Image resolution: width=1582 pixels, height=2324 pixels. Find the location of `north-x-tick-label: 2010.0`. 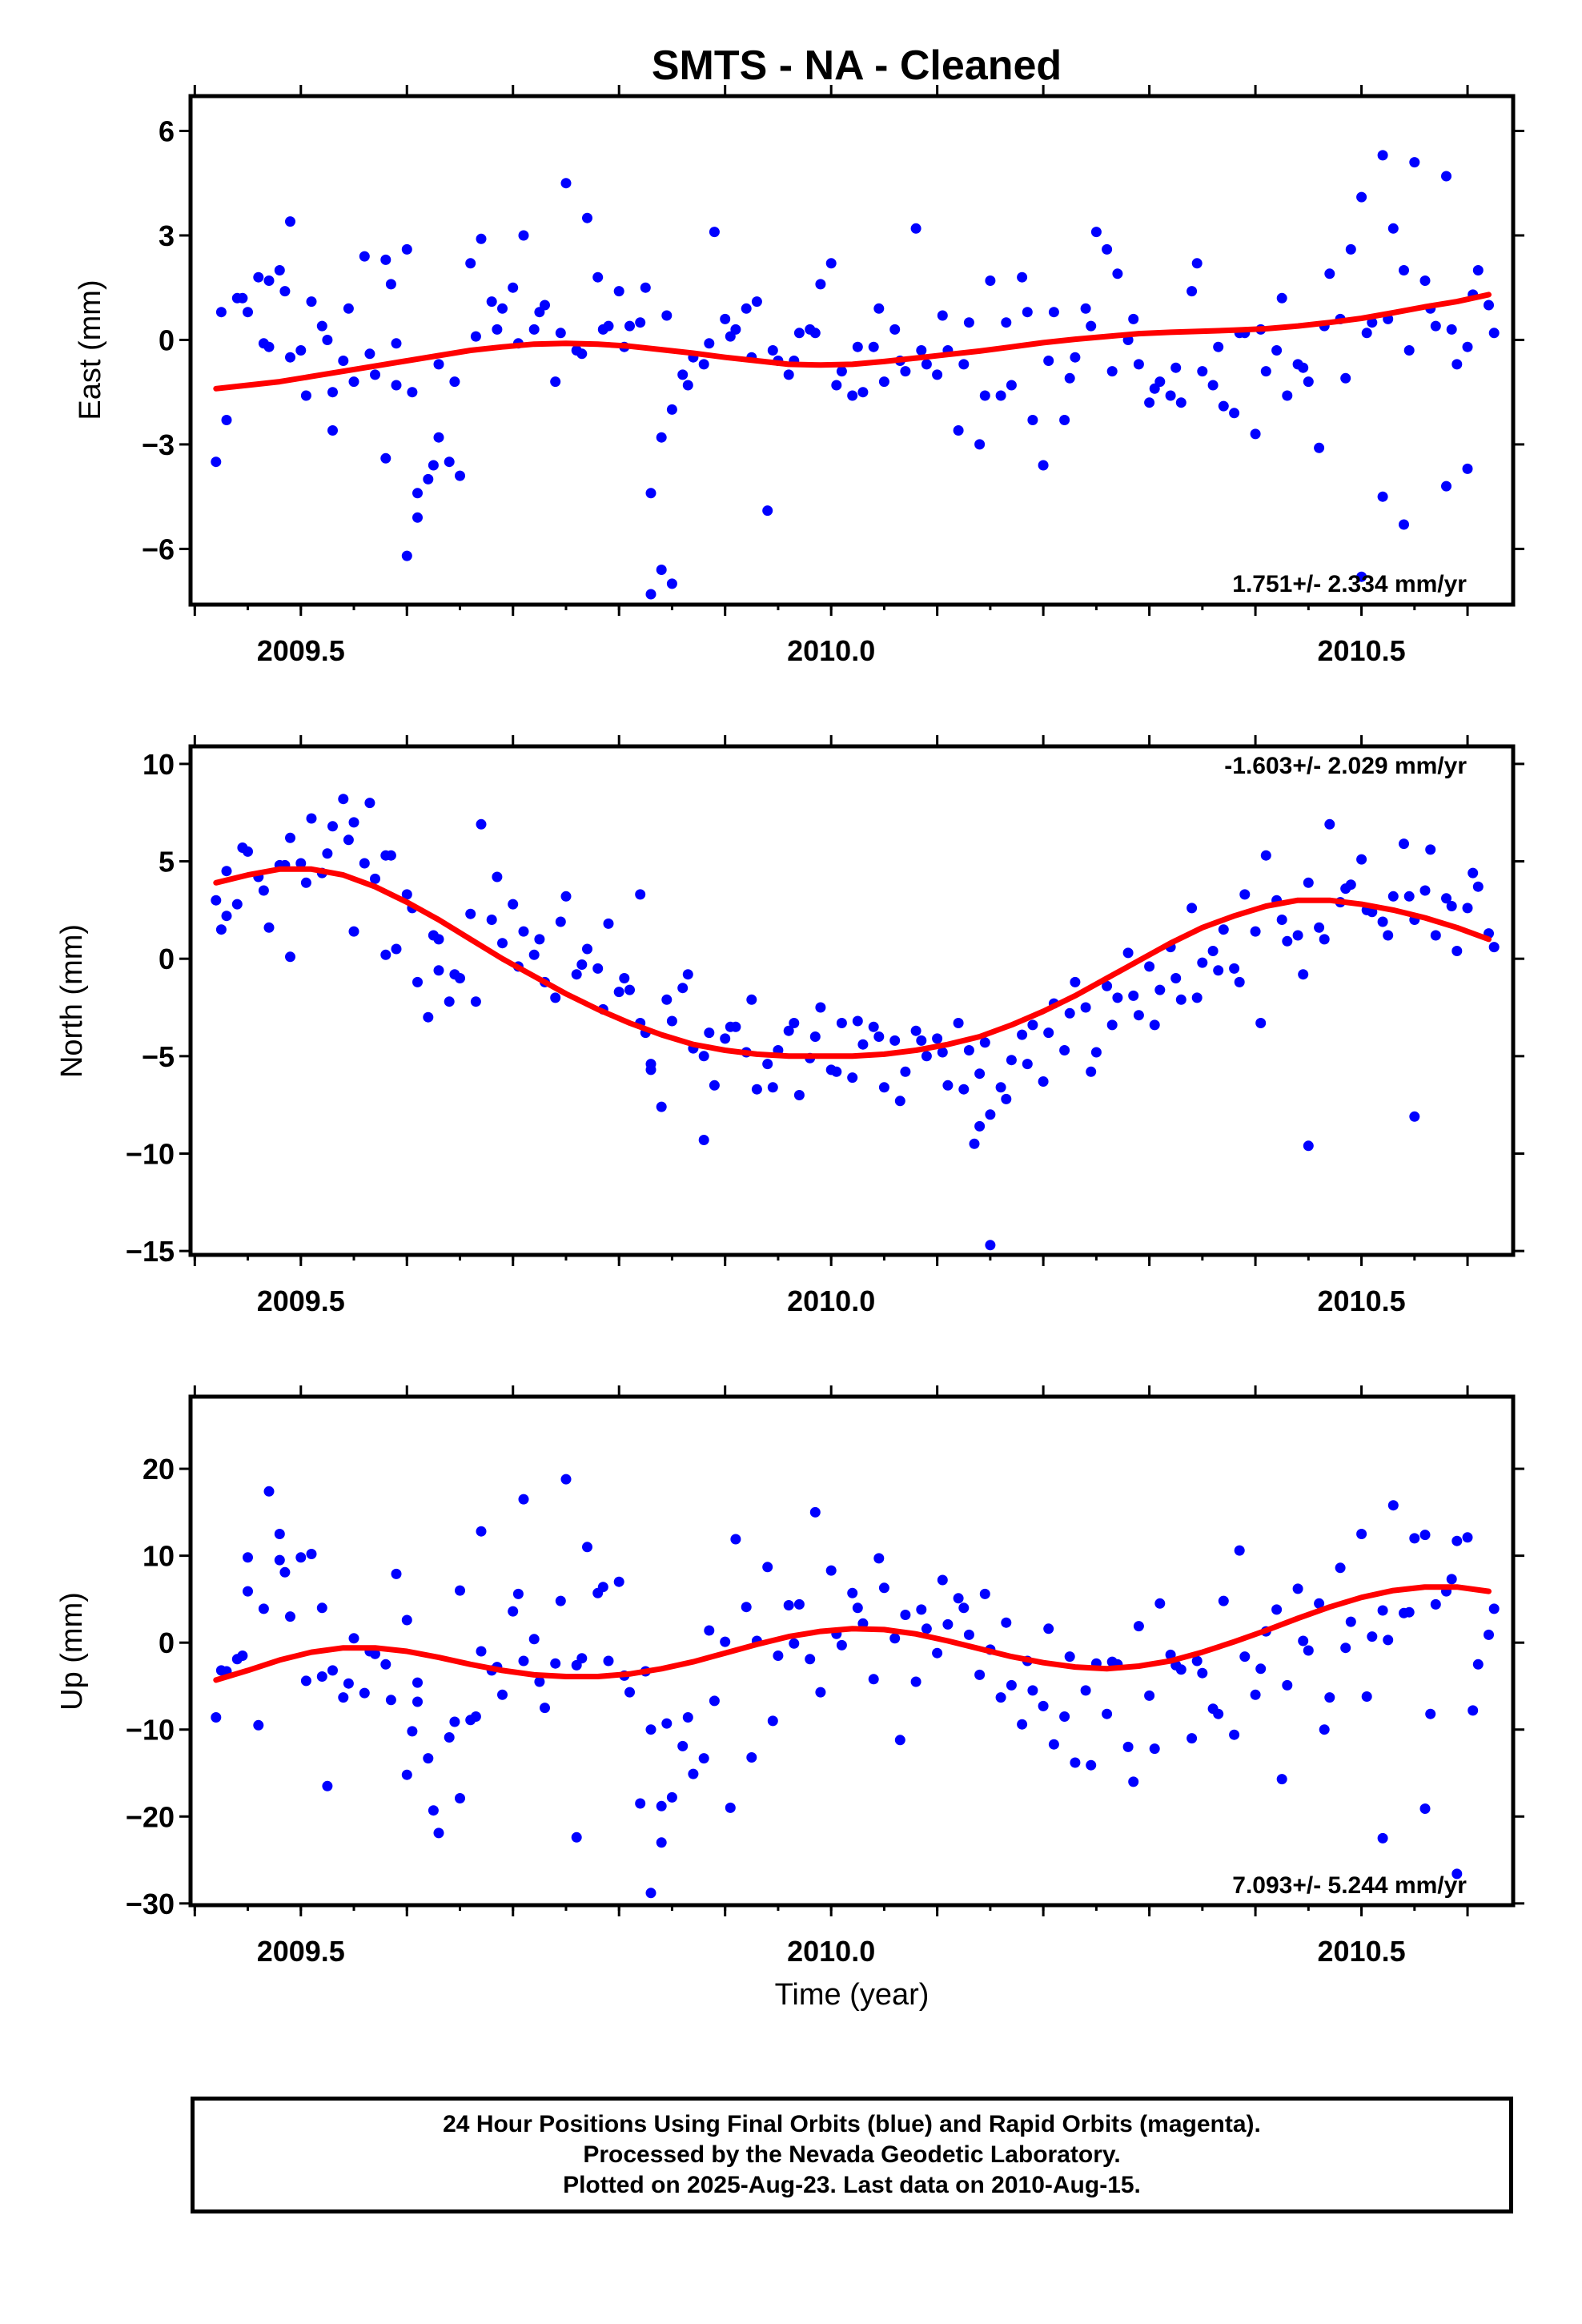

north-x-tick-label: 2010.0 is located at coordinates (831, 1301).